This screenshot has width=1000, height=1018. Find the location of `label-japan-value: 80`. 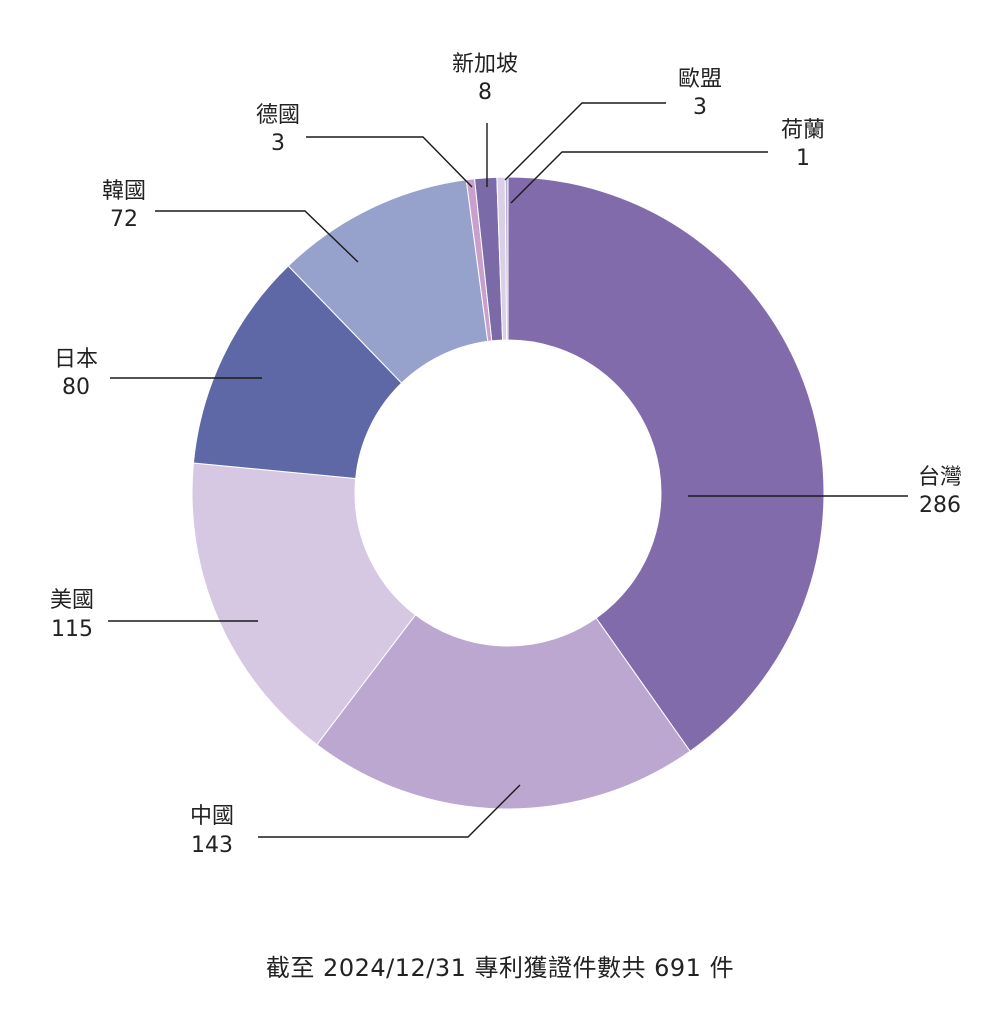

label-japan-value: 80 is located at coordinates (76, 387).